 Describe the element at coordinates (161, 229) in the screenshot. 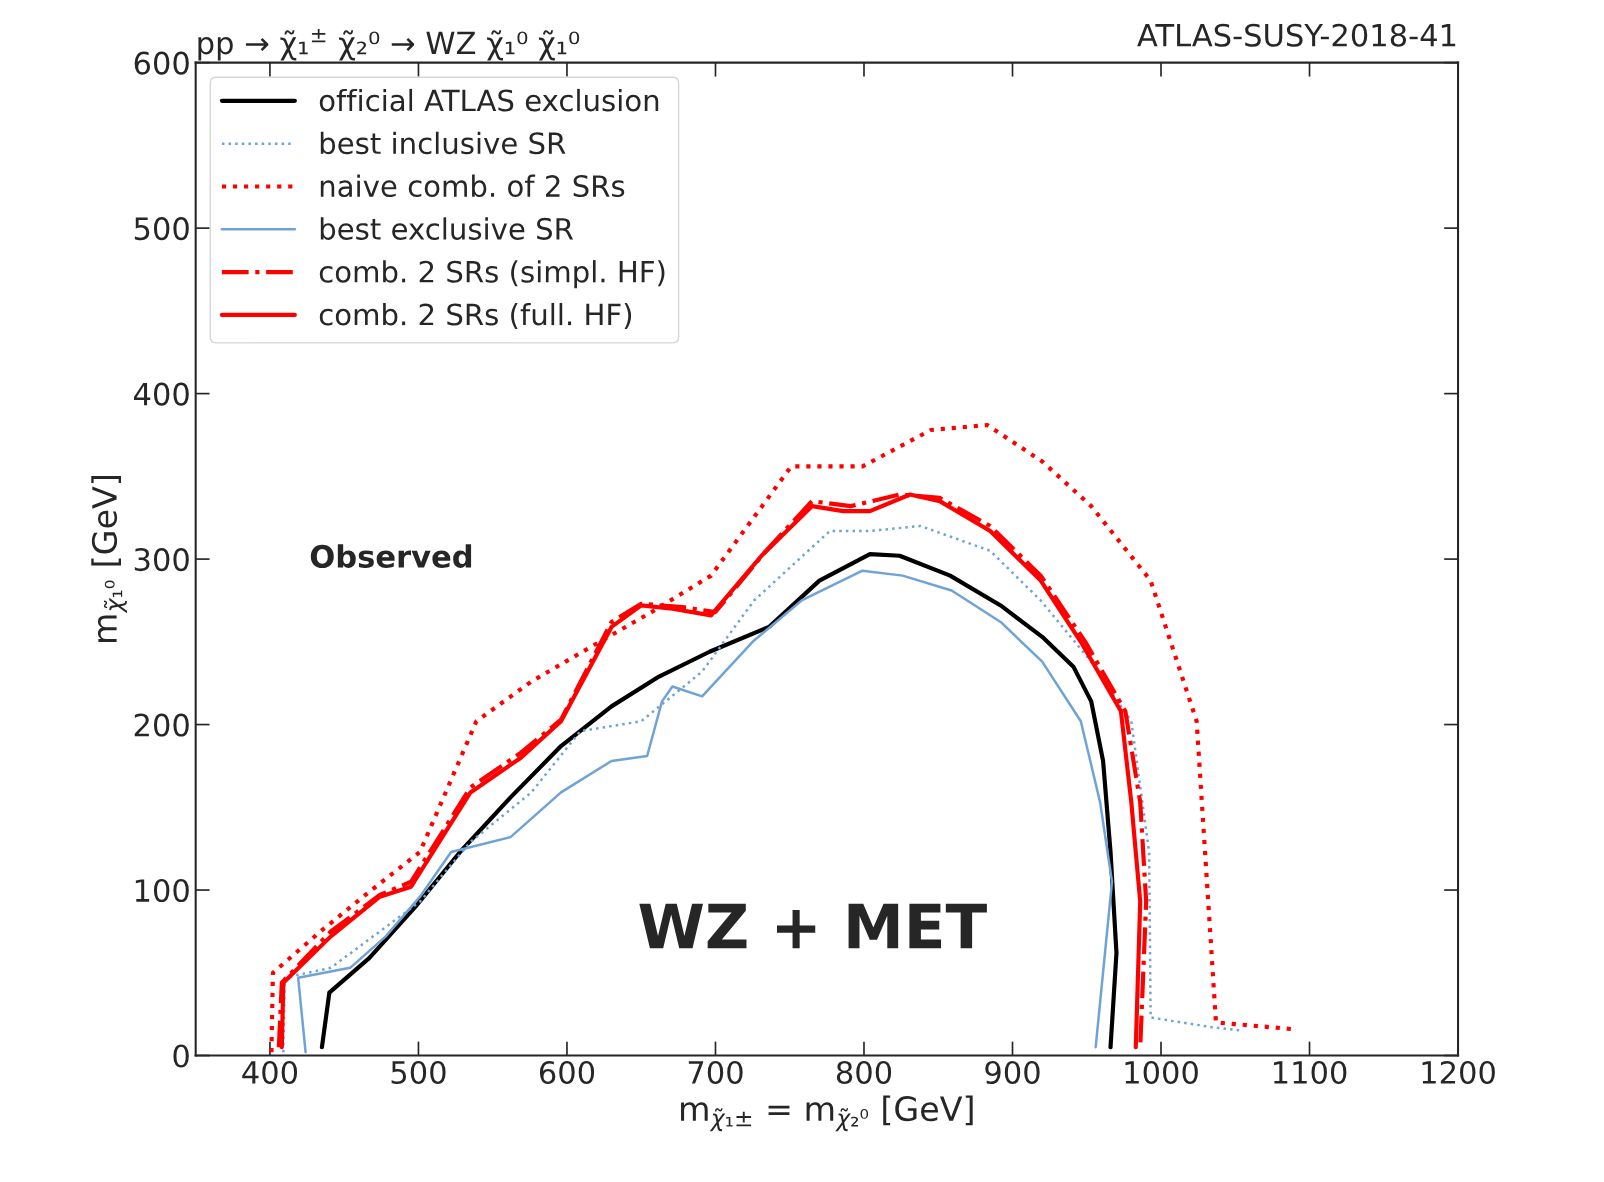

I see `y-tick-label: 500` at that location.